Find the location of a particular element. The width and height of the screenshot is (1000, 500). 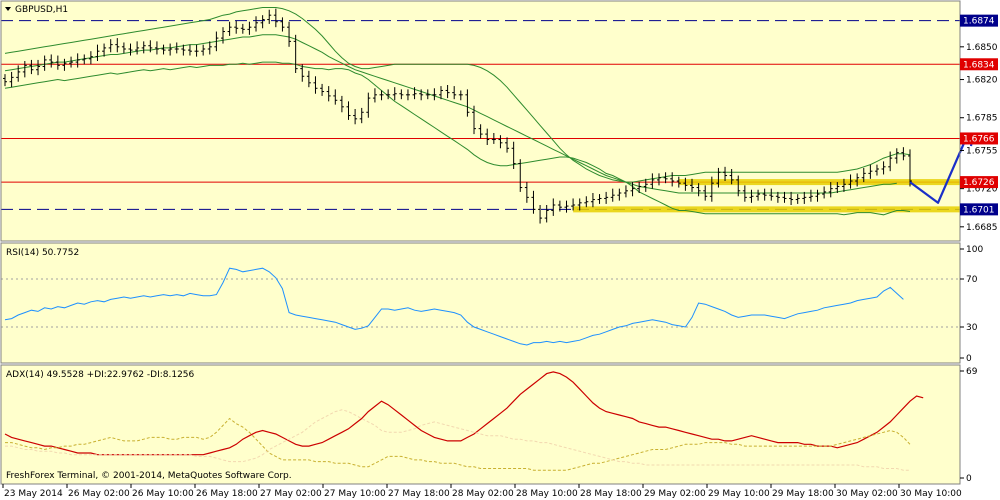

adx-tick-label: 69 is located at coordinates (972, 372).